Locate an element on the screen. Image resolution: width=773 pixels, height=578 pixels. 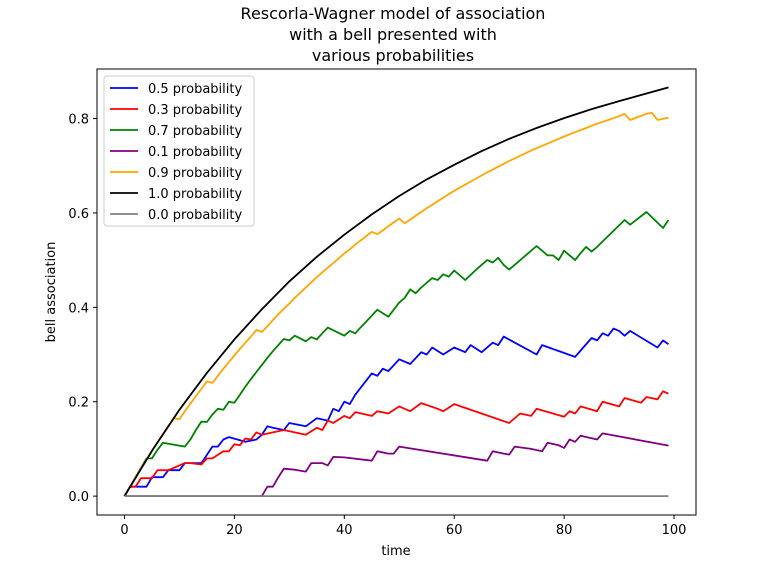
legend-label: 0.7 probability is located at coordinates (195, 131).